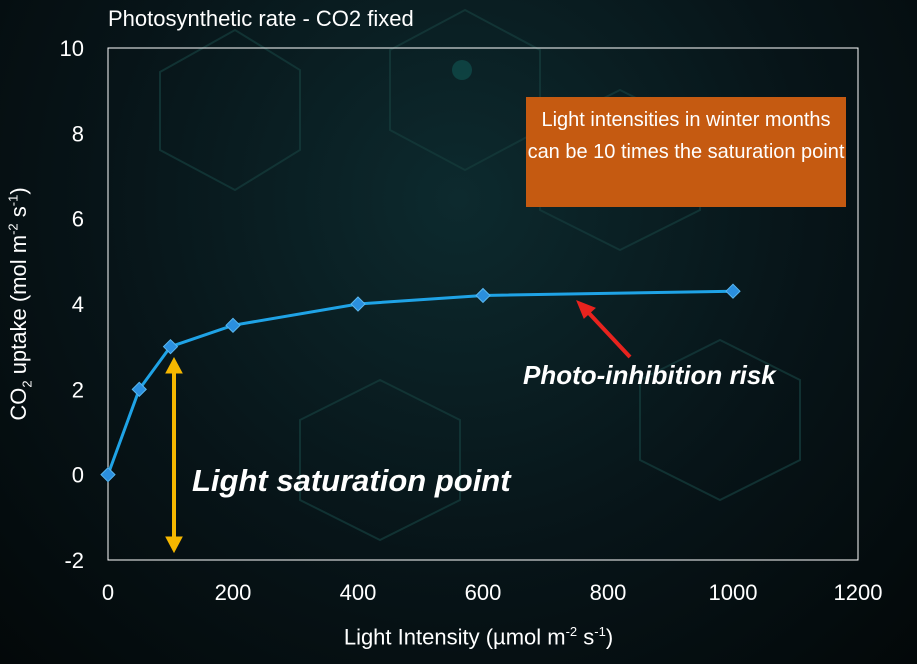  What do you see at coordinates (18, 191) in the screenshot?
I see `y-axis-label-text: )` at bounding box center [18, 191].